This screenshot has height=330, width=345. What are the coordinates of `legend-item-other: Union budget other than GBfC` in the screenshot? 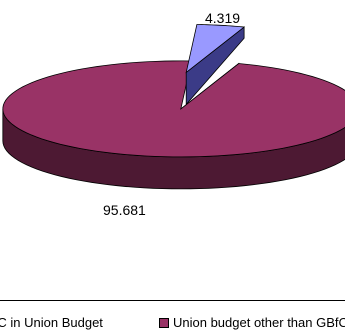 It's located at (252, 322).